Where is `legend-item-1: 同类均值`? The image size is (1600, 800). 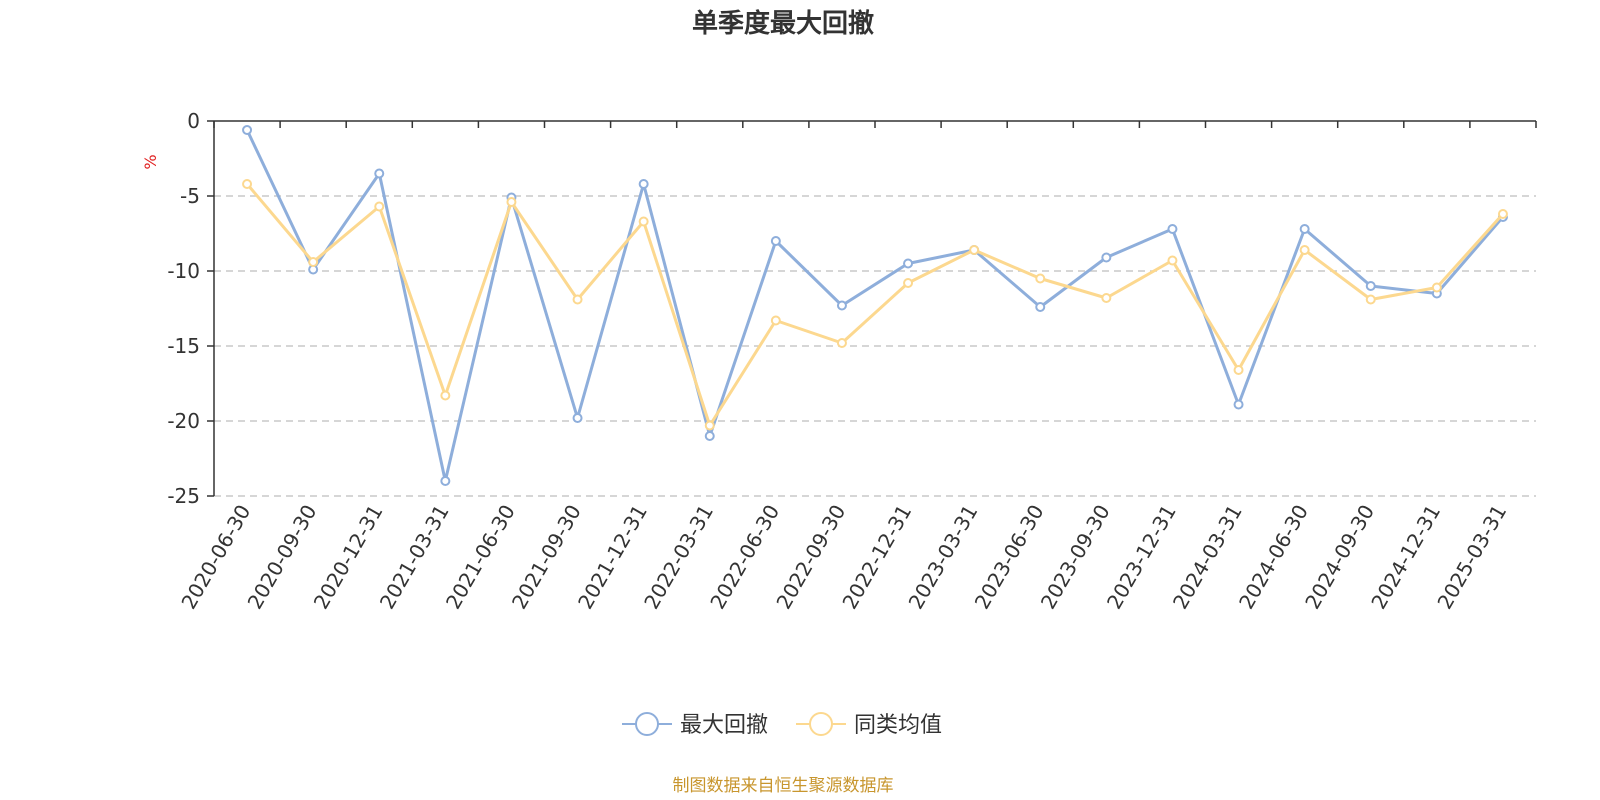 legend-item-1: 同类均值 is located at coordinates (869, 725).